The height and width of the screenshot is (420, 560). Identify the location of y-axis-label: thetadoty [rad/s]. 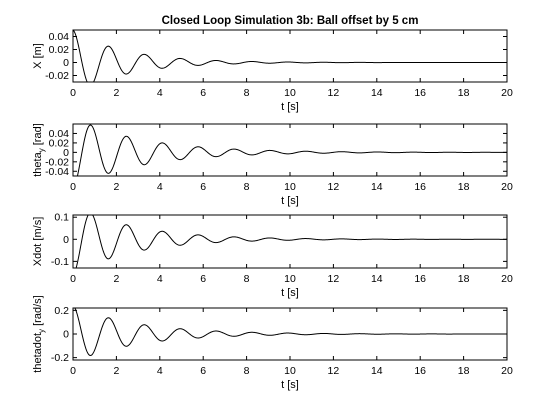
(39, 333).